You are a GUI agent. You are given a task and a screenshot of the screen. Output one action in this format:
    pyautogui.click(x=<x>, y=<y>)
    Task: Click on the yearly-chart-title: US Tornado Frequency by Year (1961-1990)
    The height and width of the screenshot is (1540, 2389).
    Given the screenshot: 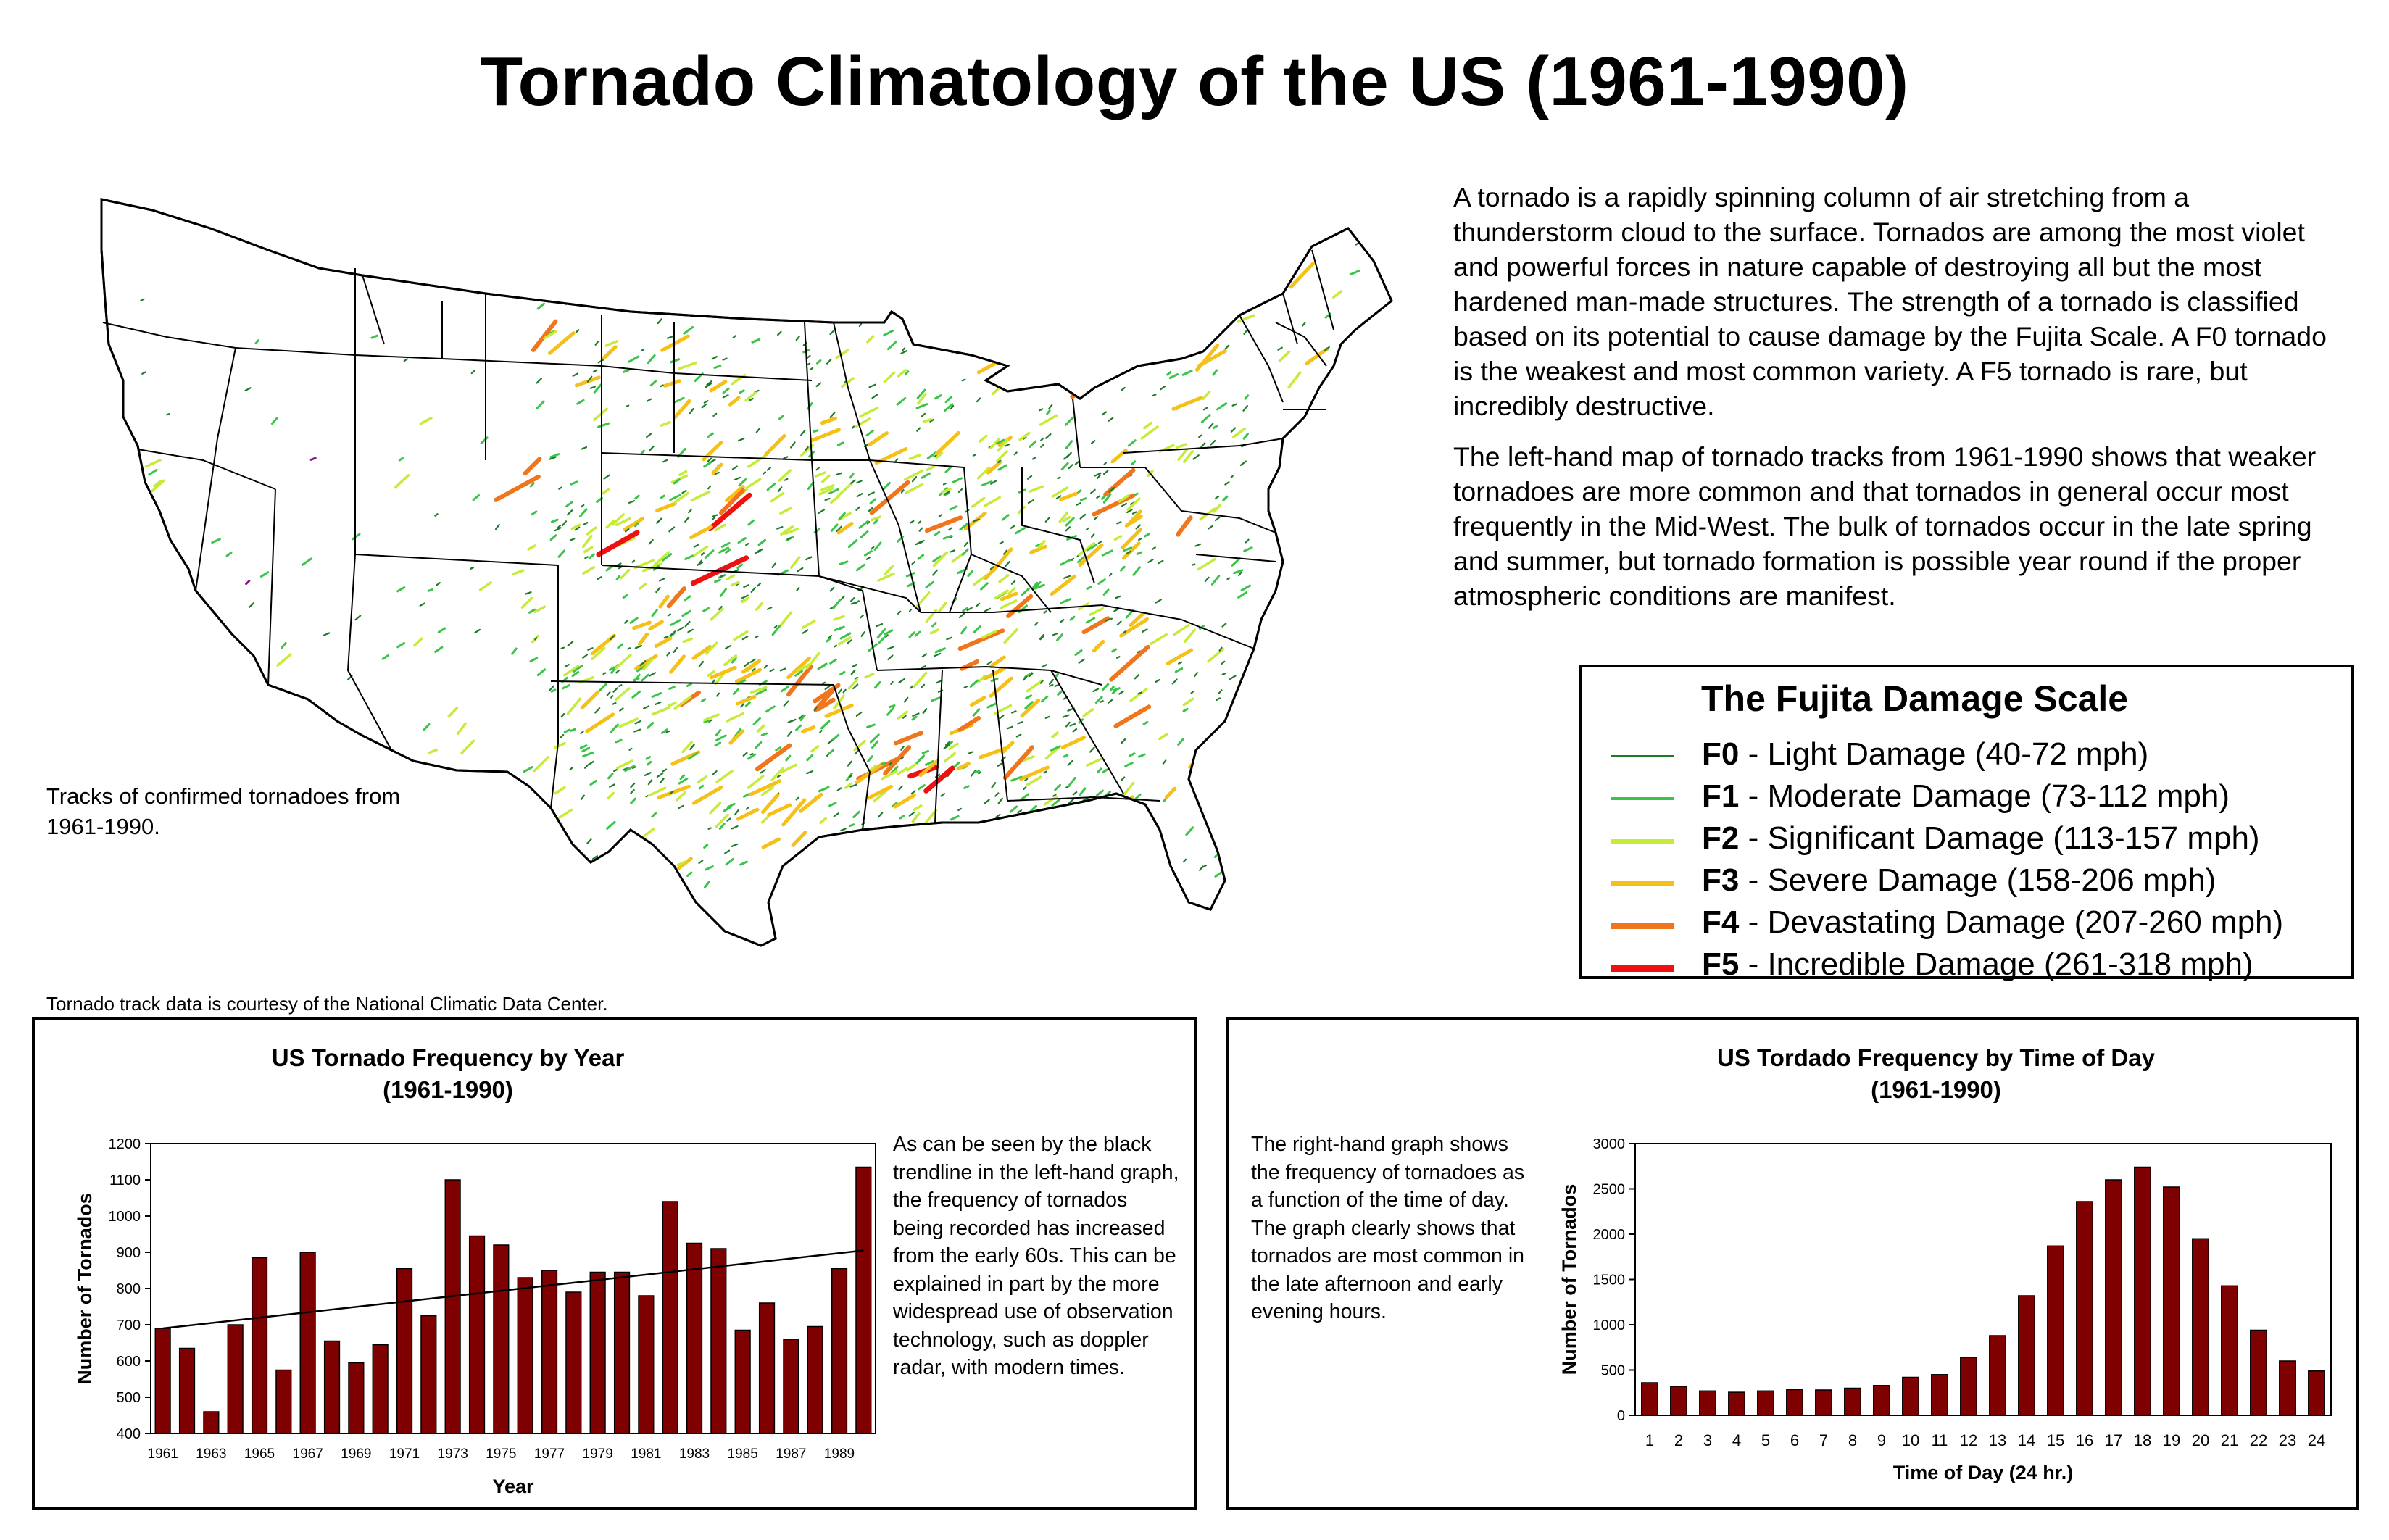 What is the action you would take?
    pyautogui.click(x=448, y=1074)
    